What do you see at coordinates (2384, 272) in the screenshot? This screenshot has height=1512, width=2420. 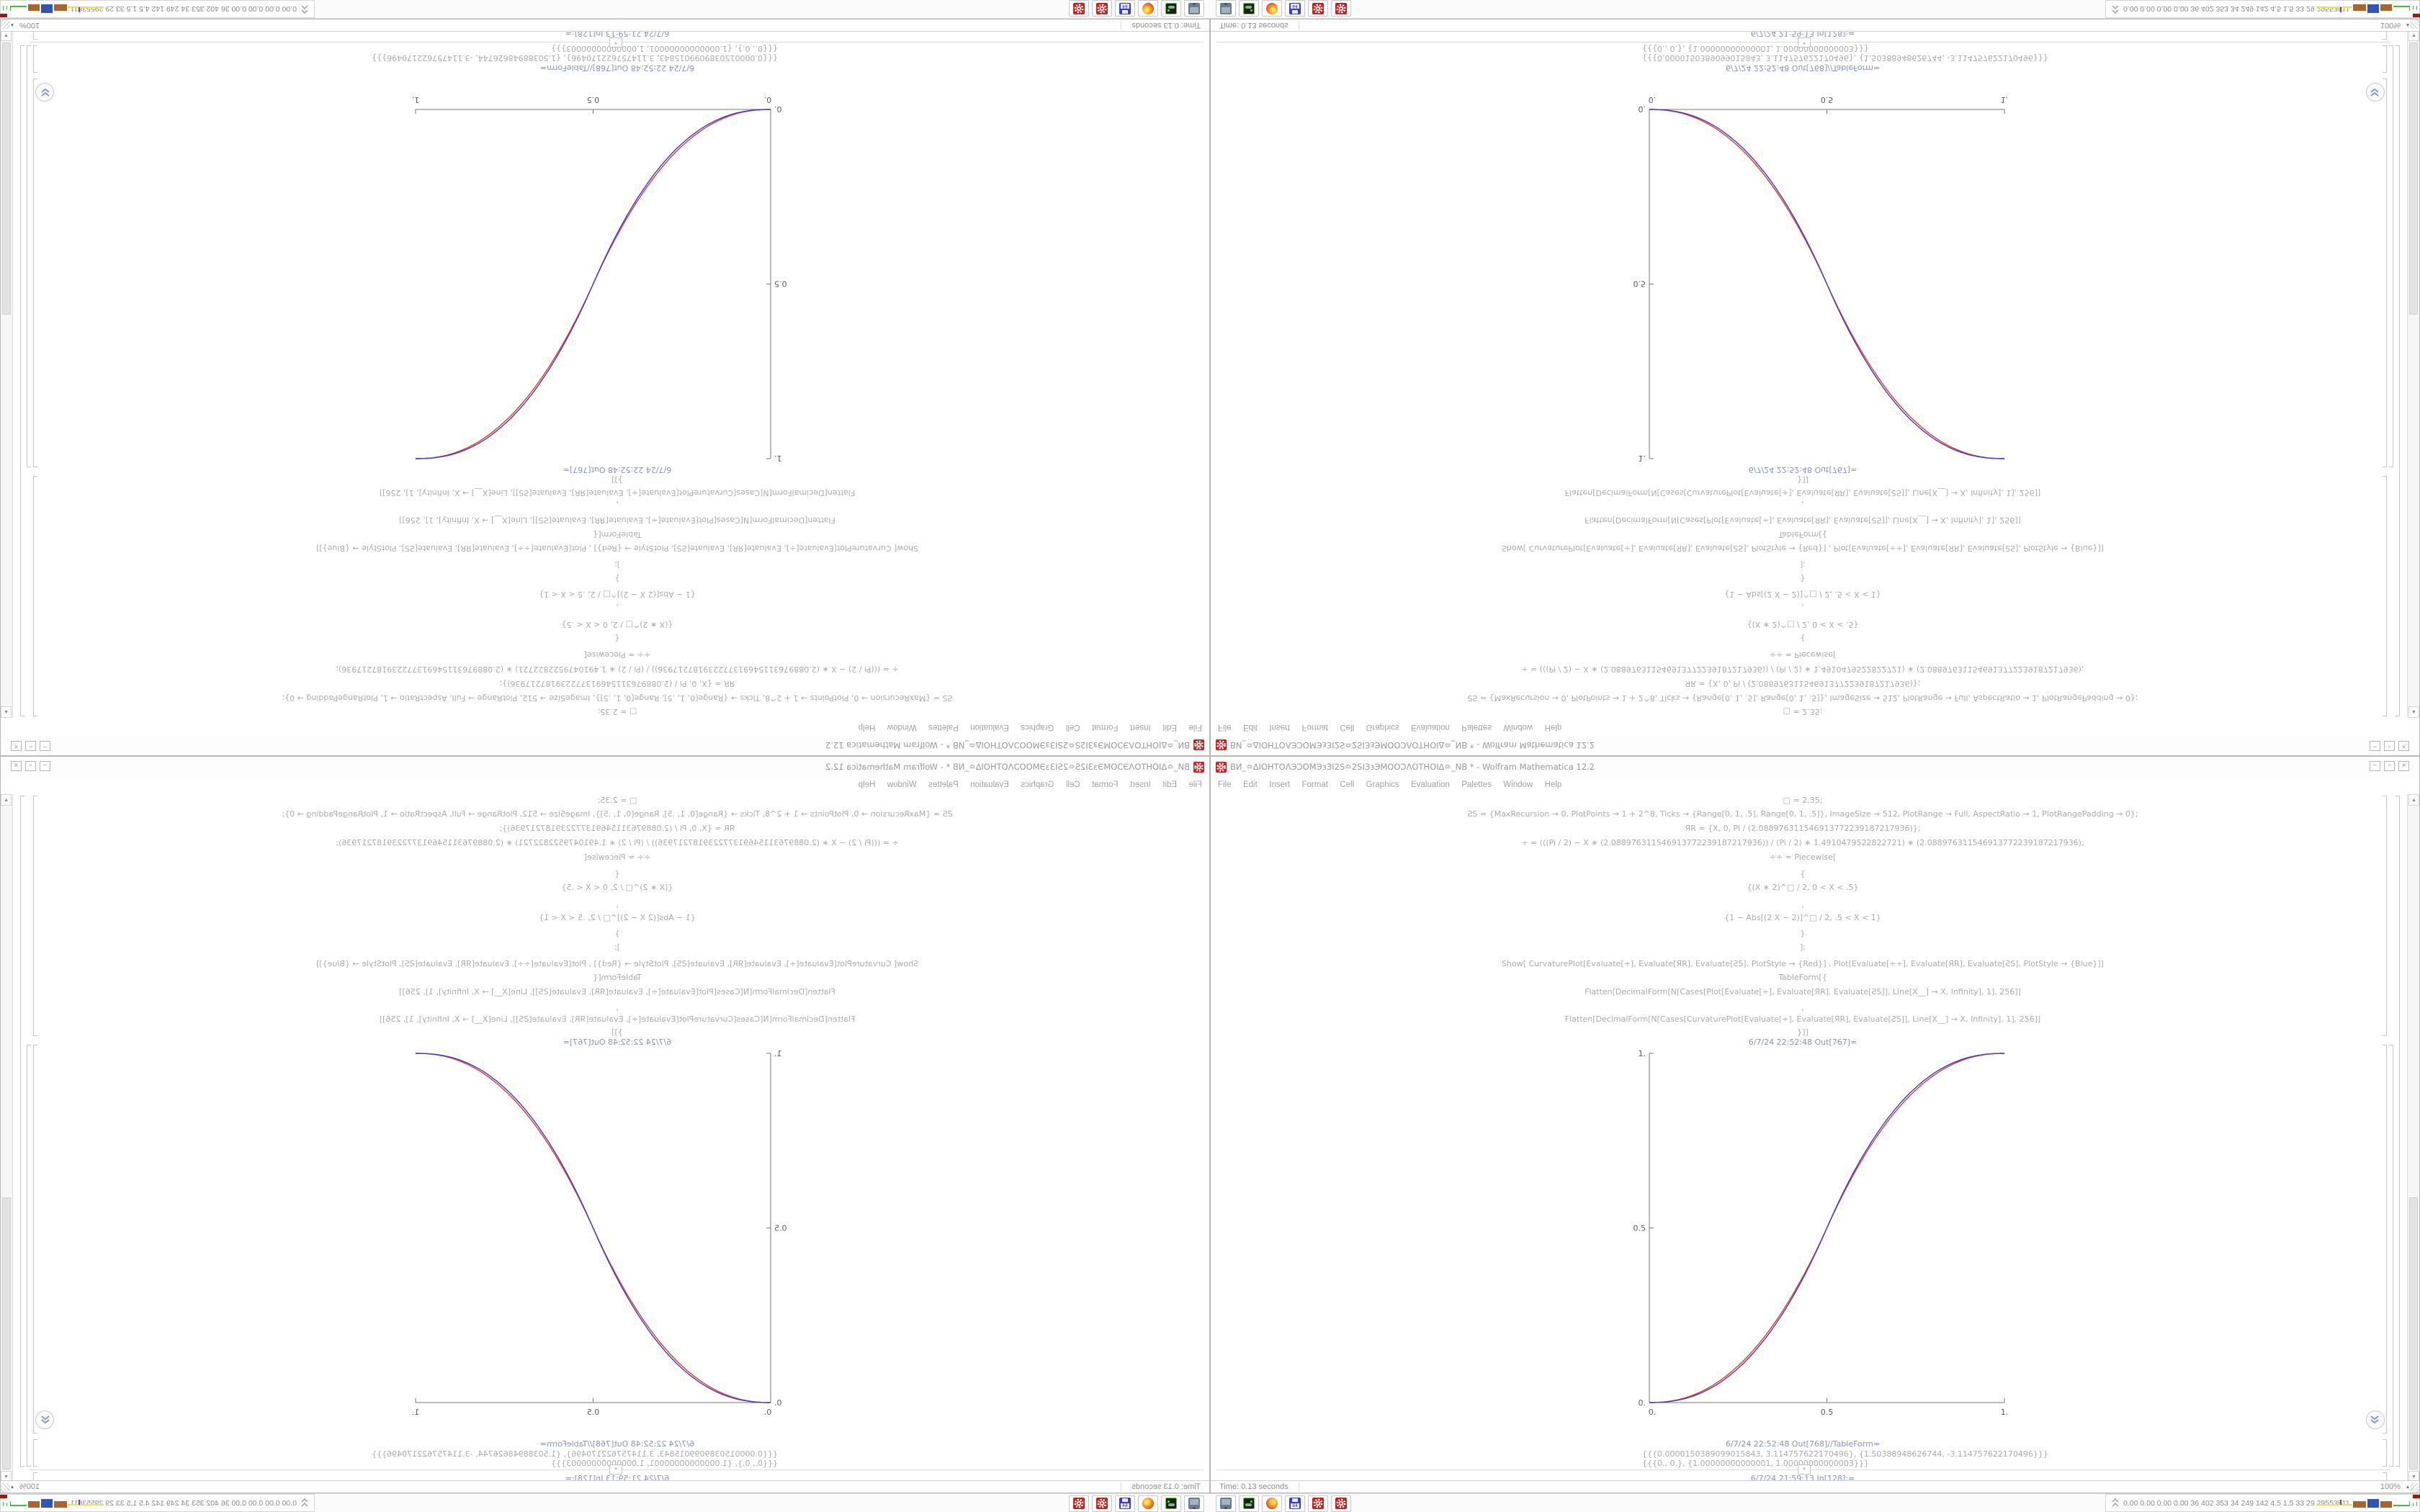 I see `cell-bracket-plot-out` at bounding box center [2384, 272].